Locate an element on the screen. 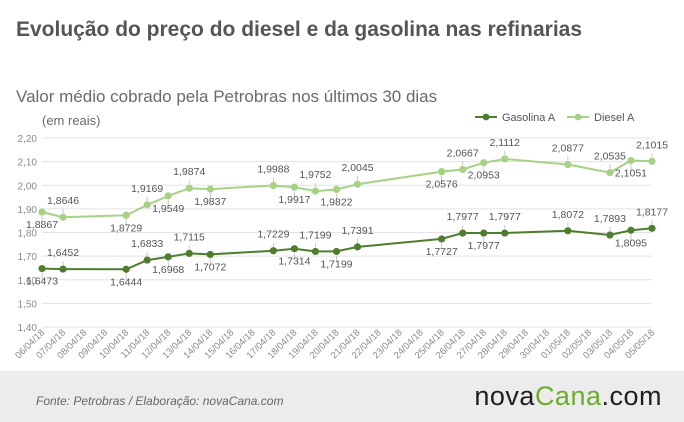 Image resolution: width=684 pixels, height=422 pixels. units-label: (em reais) is located at coordinates (71, 120).